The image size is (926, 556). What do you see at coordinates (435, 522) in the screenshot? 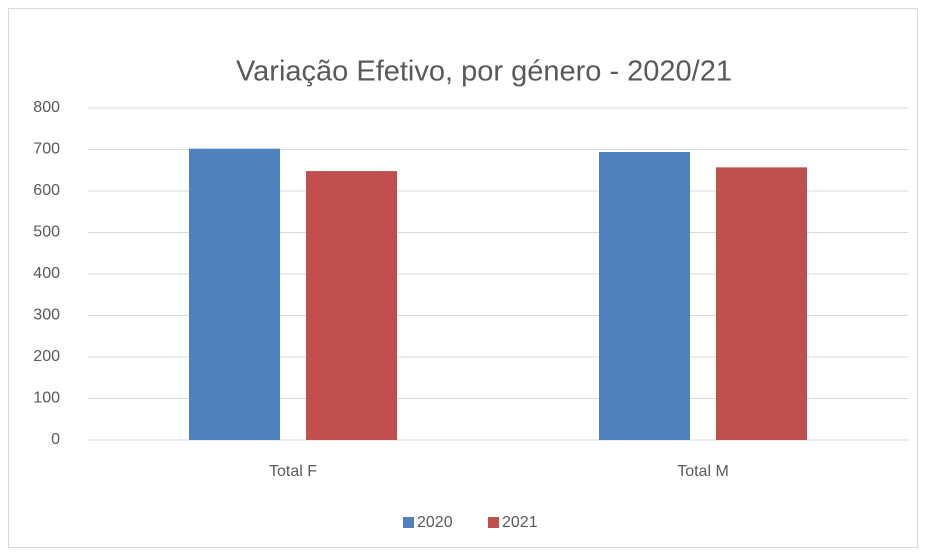
I see `legend-label: 2020` at bounding box center [435, 522].